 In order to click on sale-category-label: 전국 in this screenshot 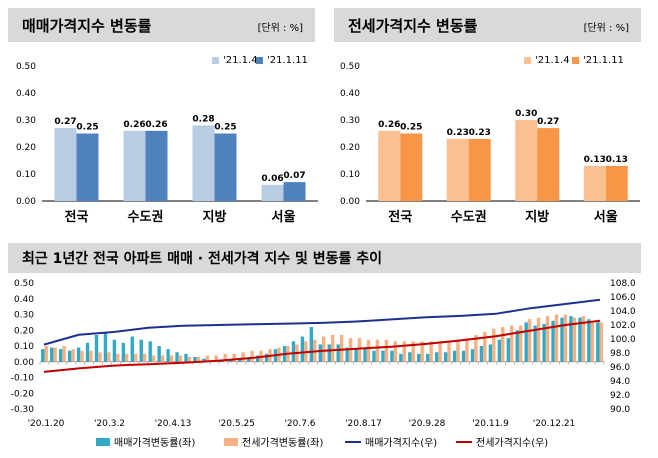, I will do `click(77, 217)`.